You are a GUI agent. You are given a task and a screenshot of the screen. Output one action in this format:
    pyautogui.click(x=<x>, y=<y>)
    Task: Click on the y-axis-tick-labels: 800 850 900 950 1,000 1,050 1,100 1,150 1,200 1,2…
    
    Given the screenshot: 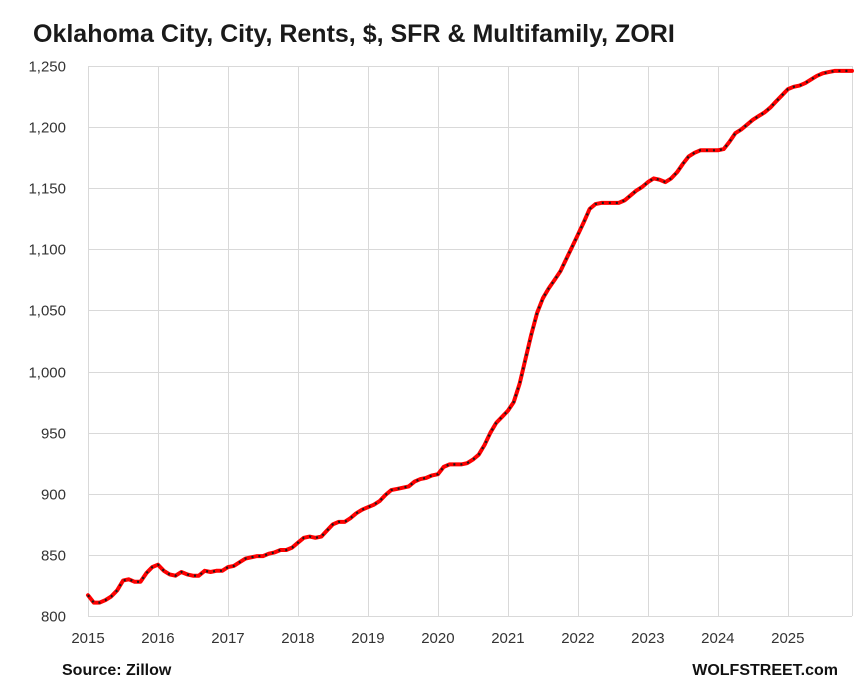 What is the action you would take?
    pyautogui.click(x=47, y=342)
    